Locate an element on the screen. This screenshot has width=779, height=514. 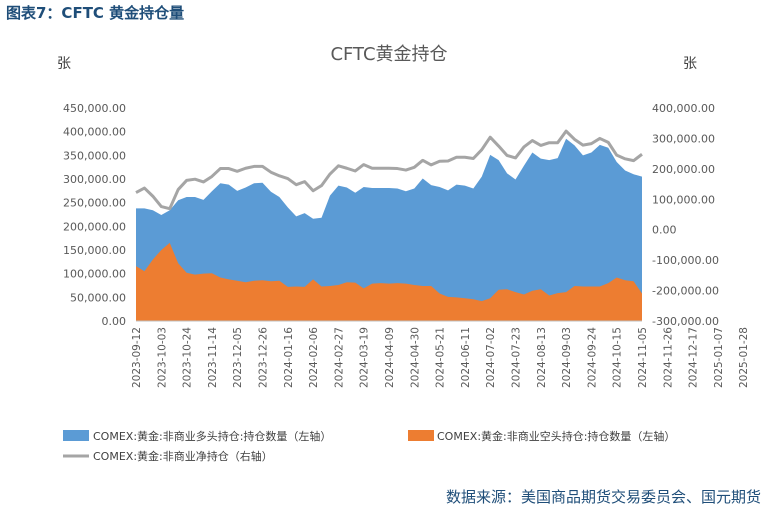
short-position-area is located at coordinates (389, 281).